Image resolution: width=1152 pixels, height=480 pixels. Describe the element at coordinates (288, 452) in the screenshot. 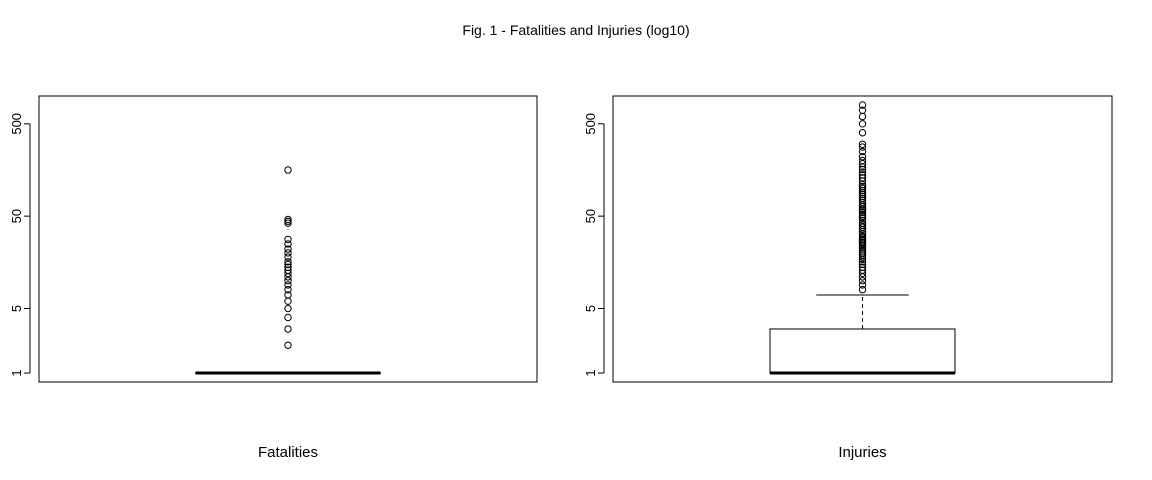

I see `x-axis-label: Fatalities` at that location.